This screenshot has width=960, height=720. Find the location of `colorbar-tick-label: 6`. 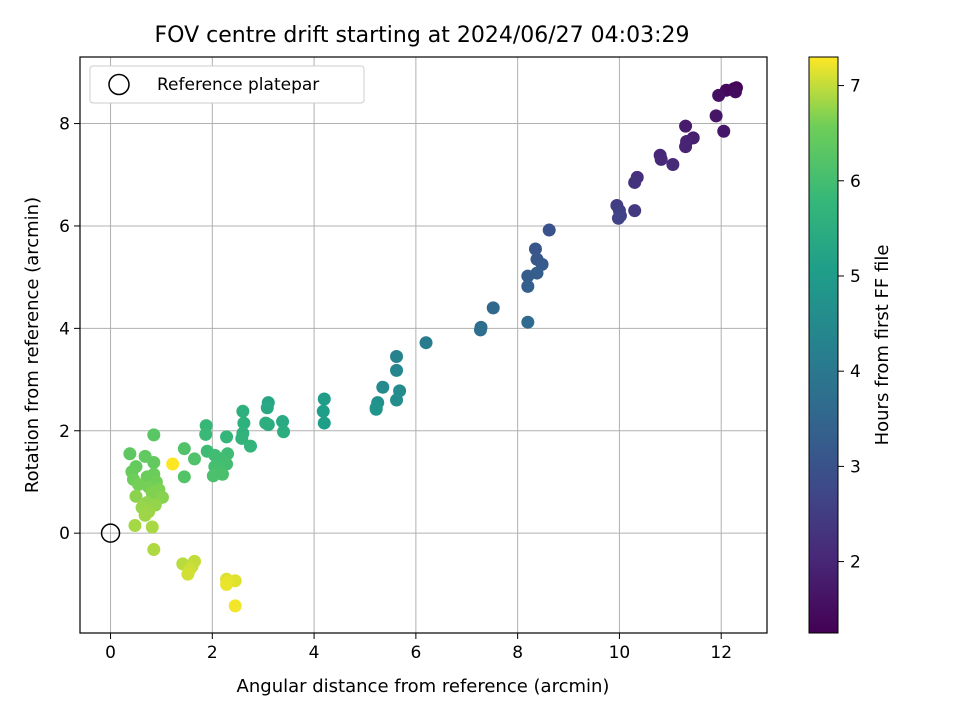

colorbar-tick-label: 6 is located at coordinates (855, 182).